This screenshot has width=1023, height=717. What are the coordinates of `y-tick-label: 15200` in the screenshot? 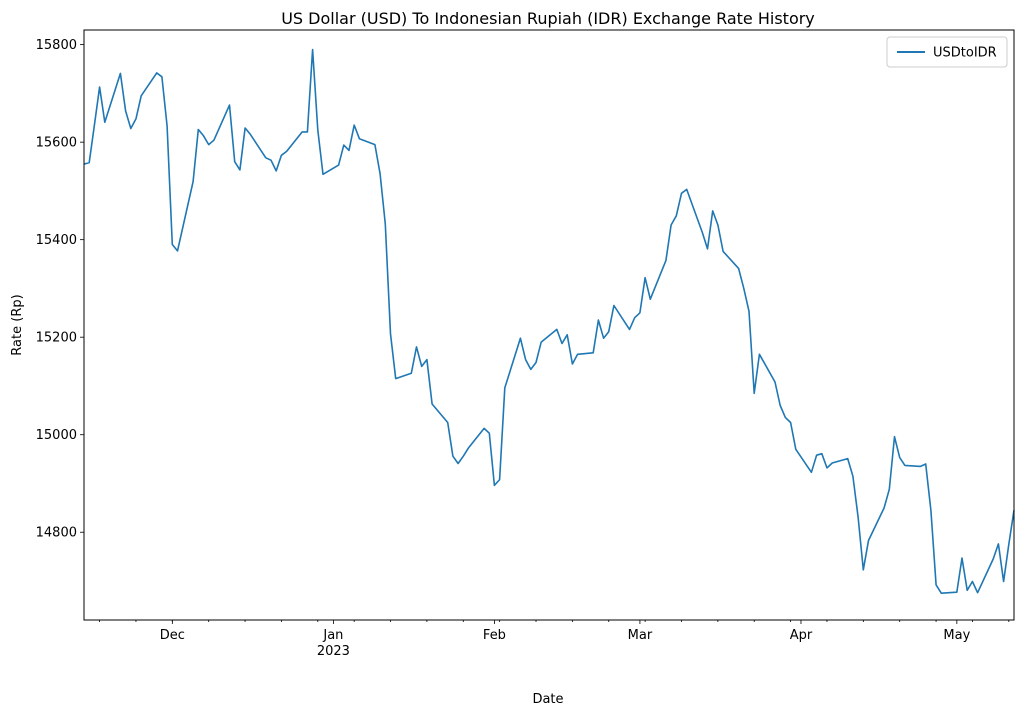 It's located at (56, 338).